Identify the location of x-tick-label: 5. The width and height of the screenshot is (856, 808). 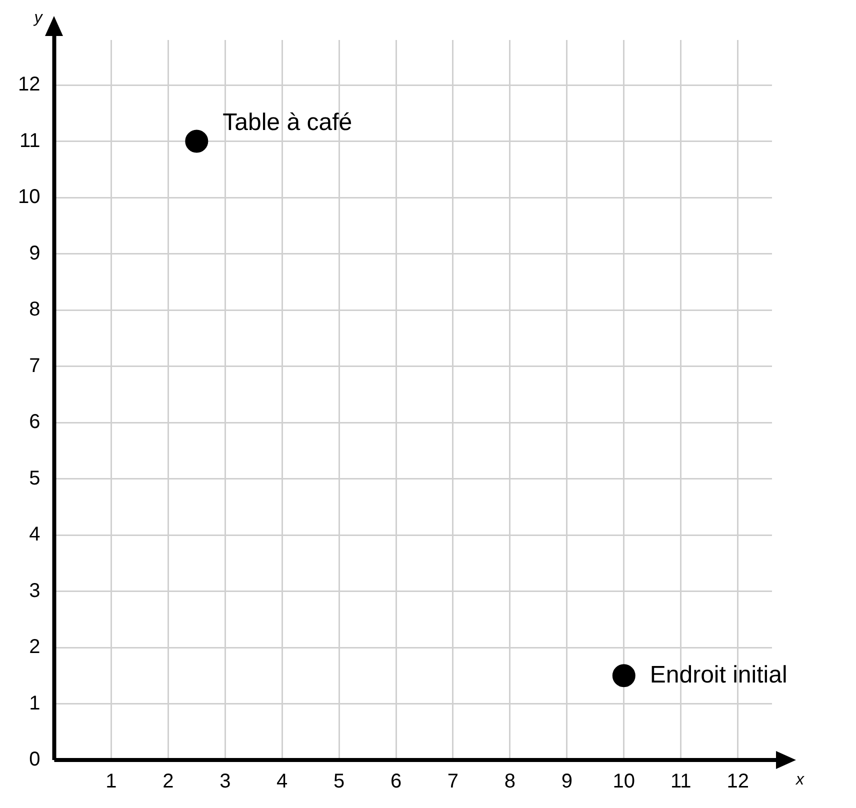
(339, 781).